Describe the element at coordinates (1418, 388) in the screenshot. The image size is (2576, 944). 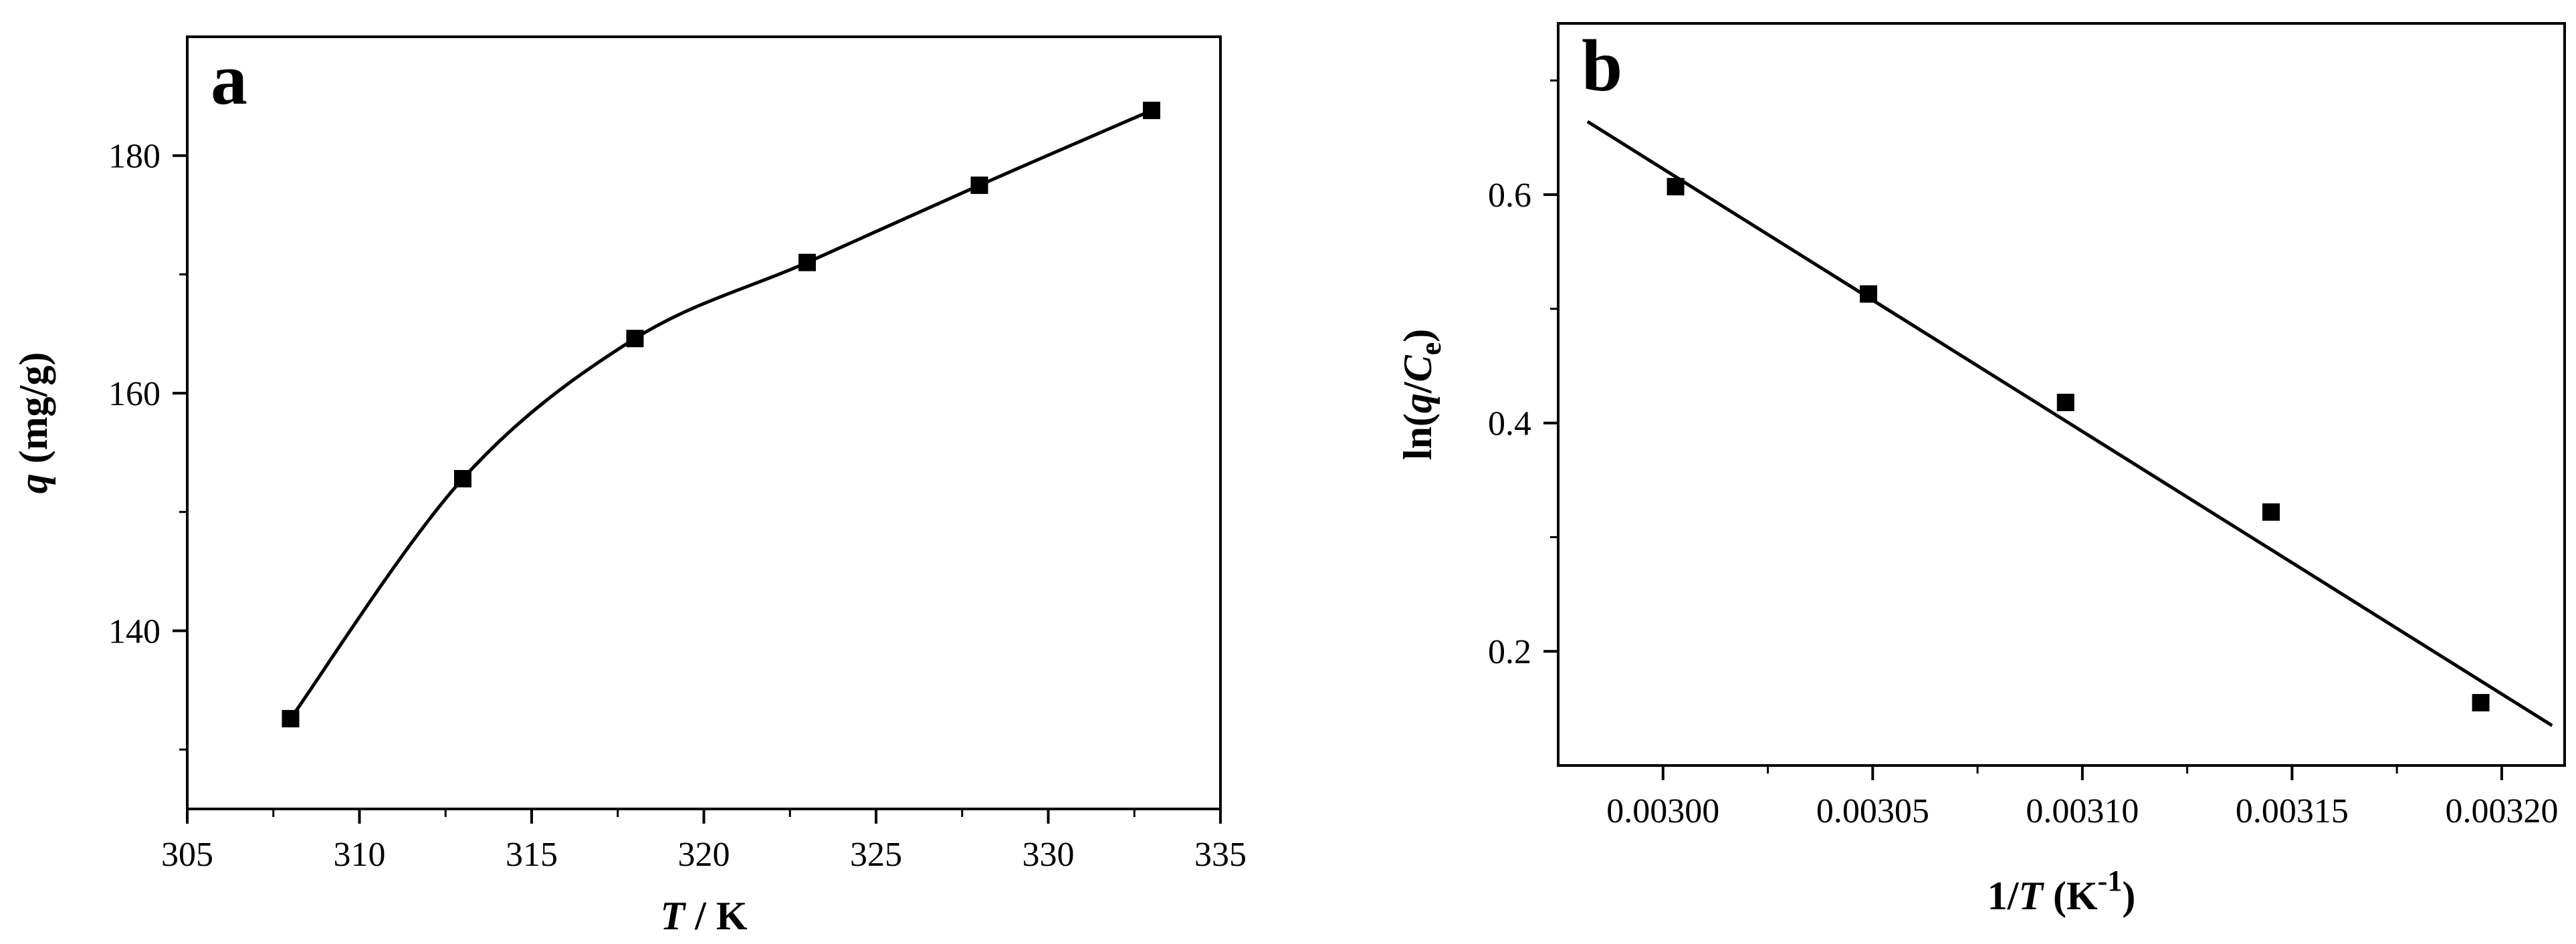
I see `axis-text: /` at that location.